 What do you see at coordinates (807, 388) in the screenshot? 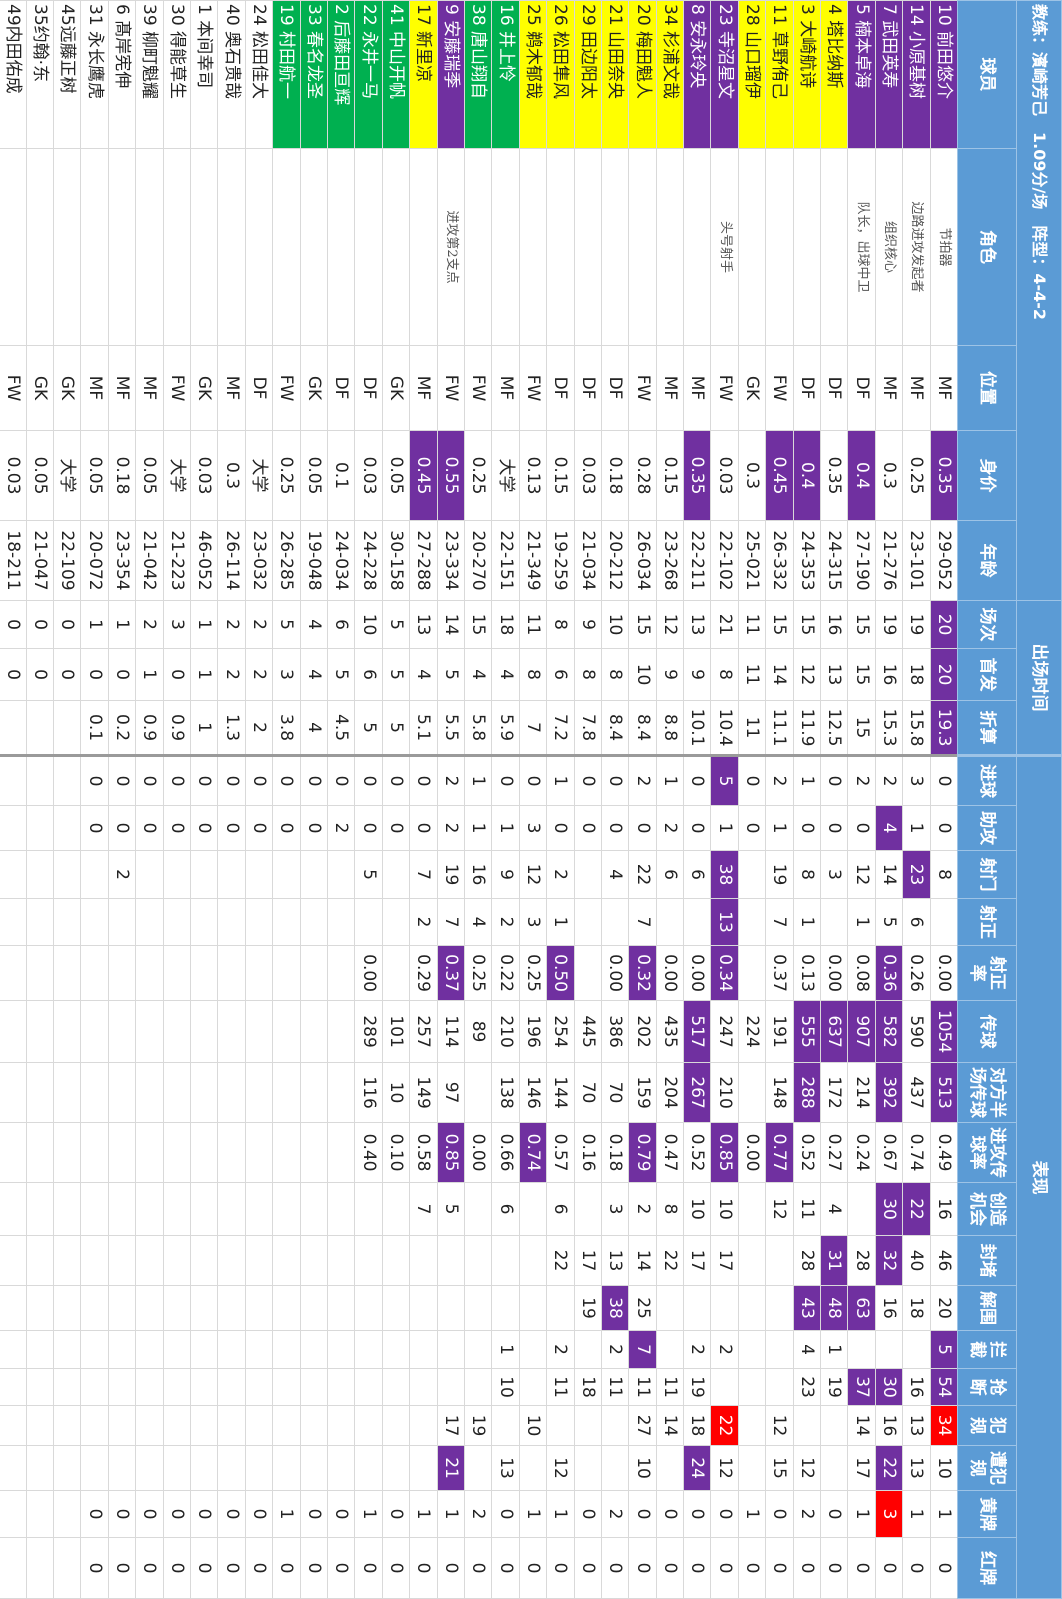
I see `cell: DF` at bounding box center [807, 388].